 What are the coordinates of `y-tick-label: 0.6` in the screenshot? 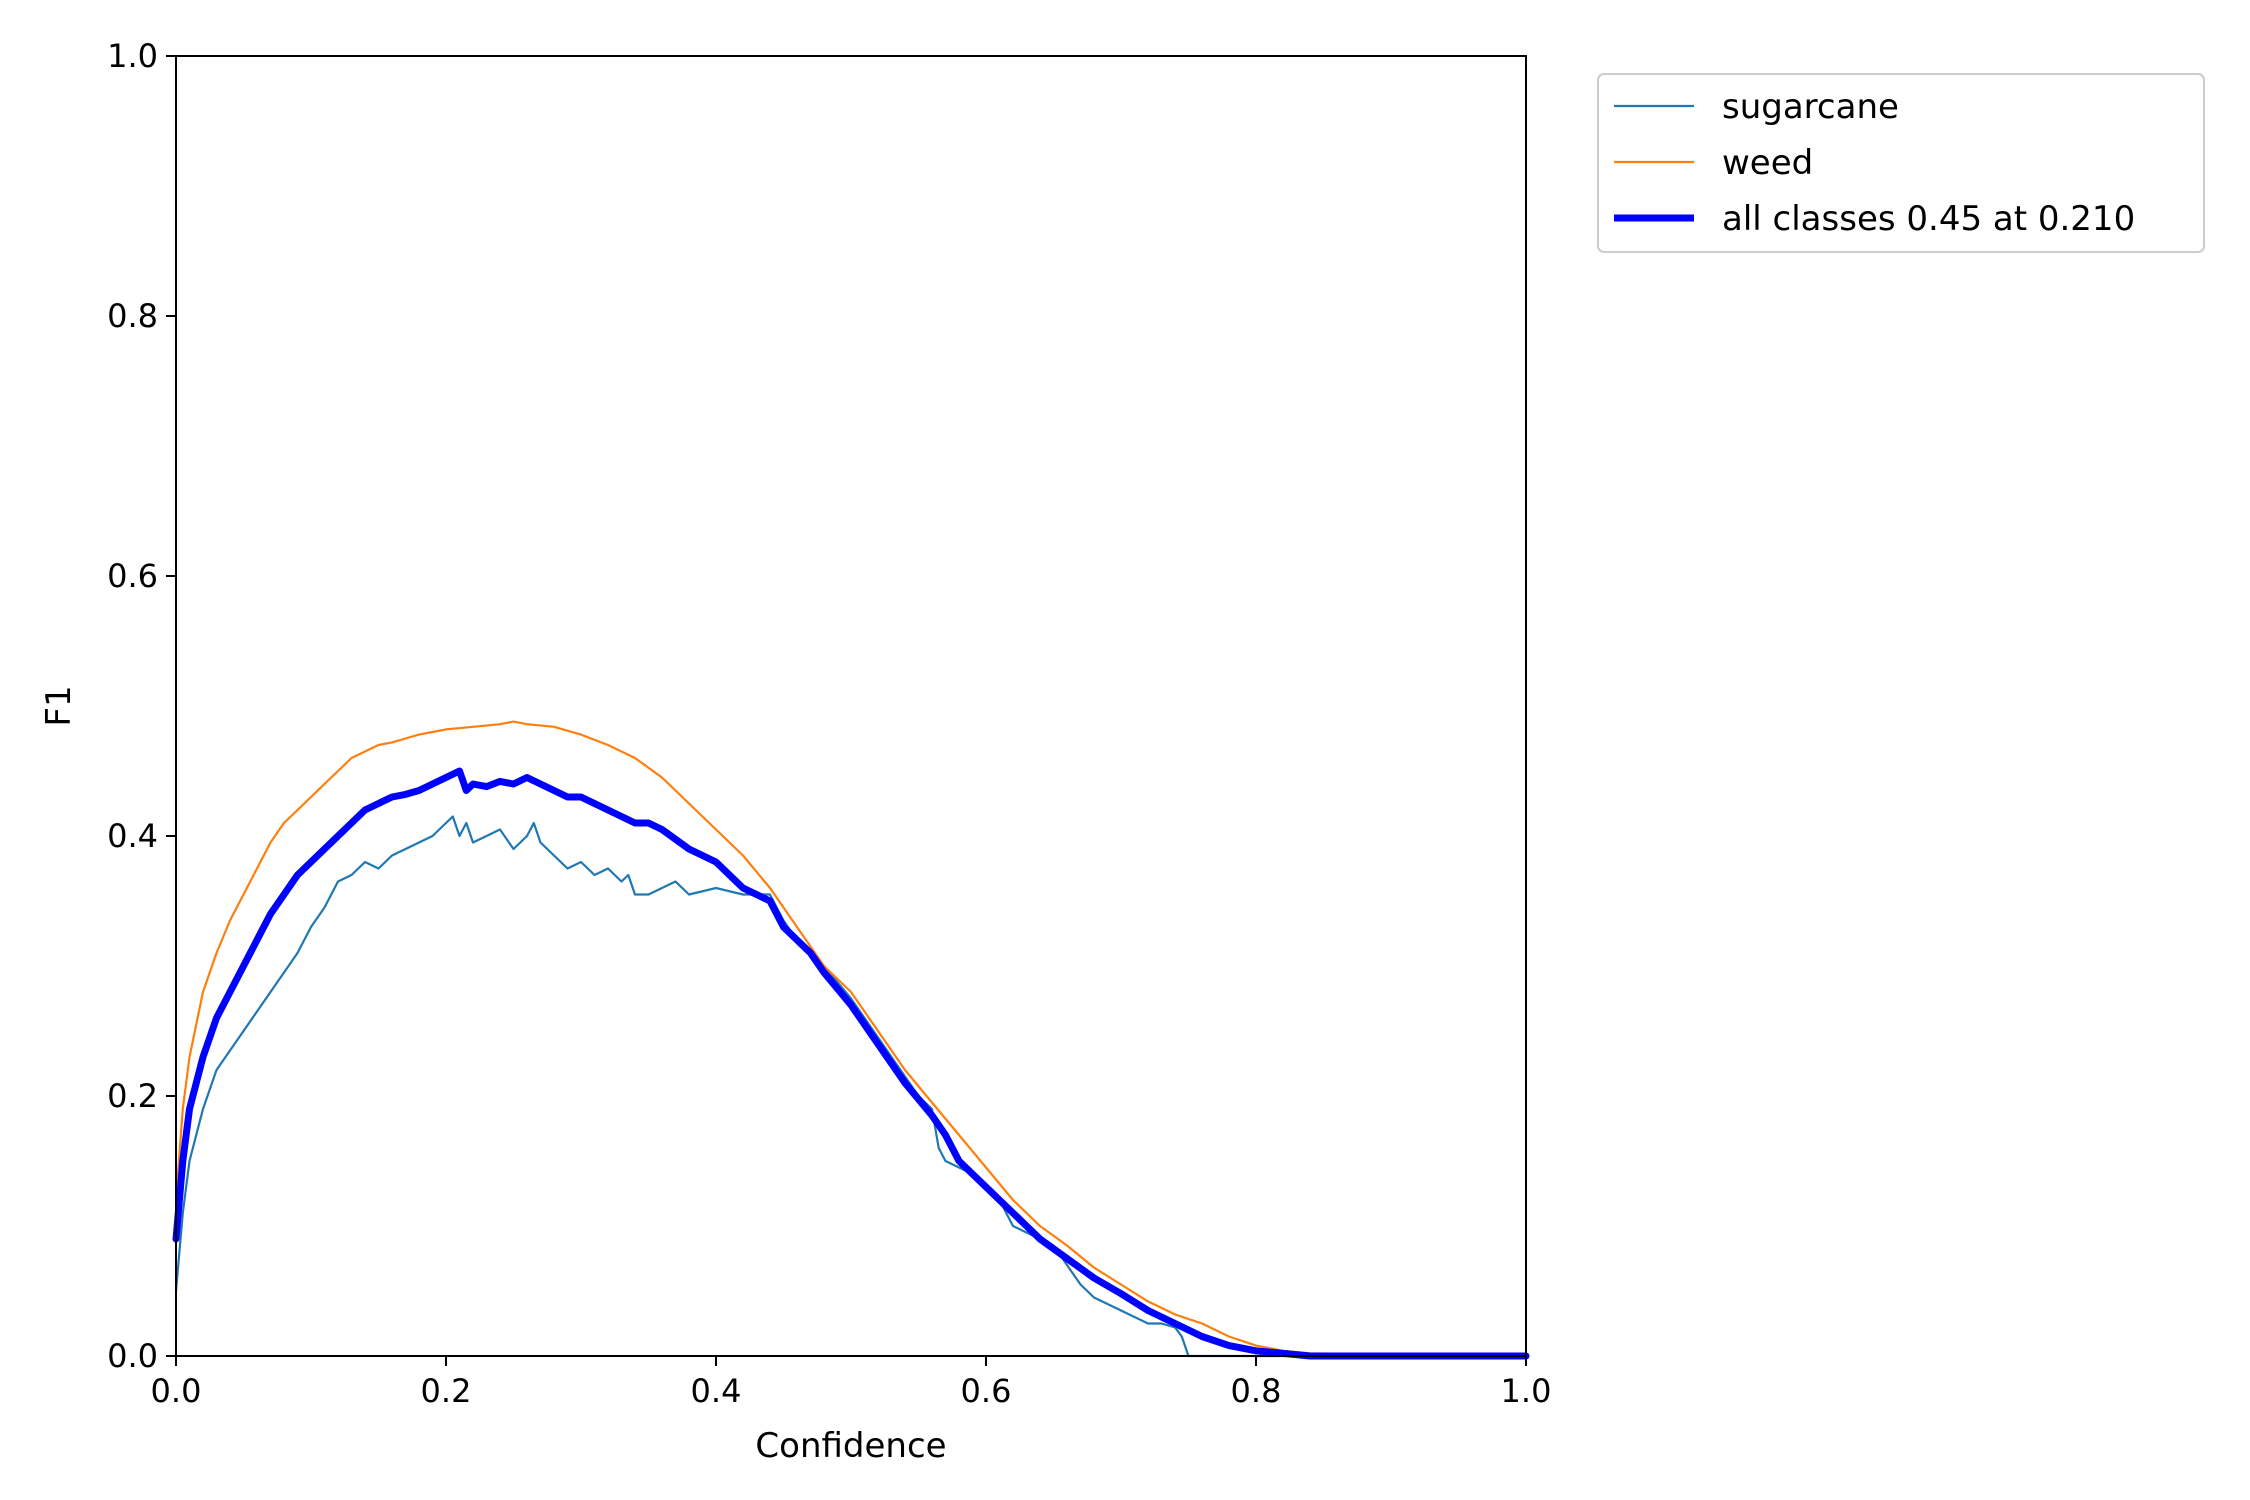 It's located at (132, 576).